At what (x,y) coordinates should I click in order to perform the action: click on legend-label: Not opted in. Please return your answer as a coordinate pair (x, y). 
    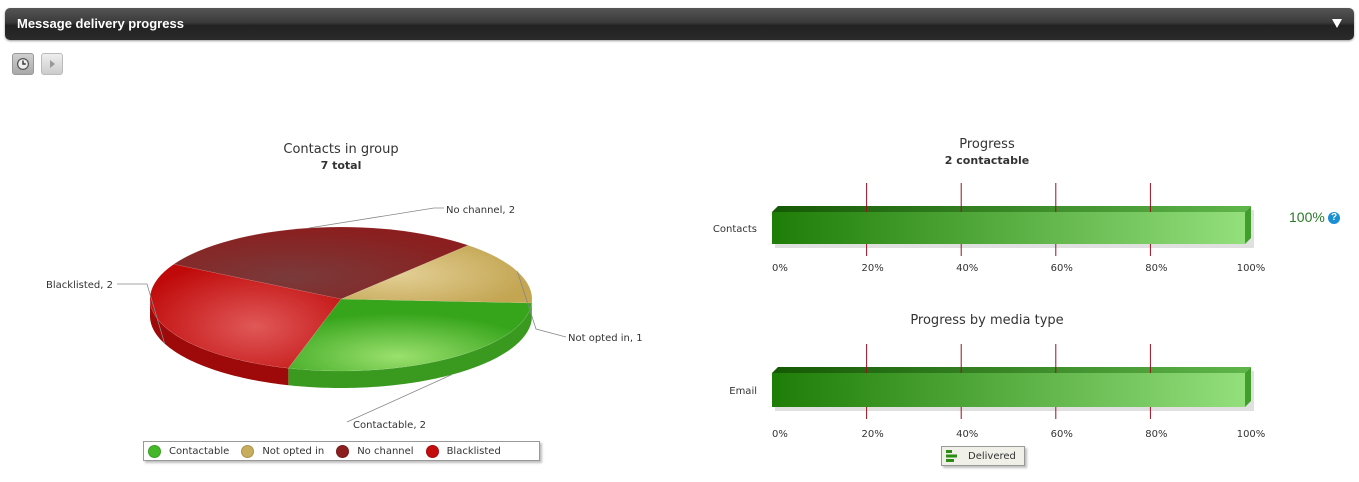
    Looking at the image, I should click on (293, 451).